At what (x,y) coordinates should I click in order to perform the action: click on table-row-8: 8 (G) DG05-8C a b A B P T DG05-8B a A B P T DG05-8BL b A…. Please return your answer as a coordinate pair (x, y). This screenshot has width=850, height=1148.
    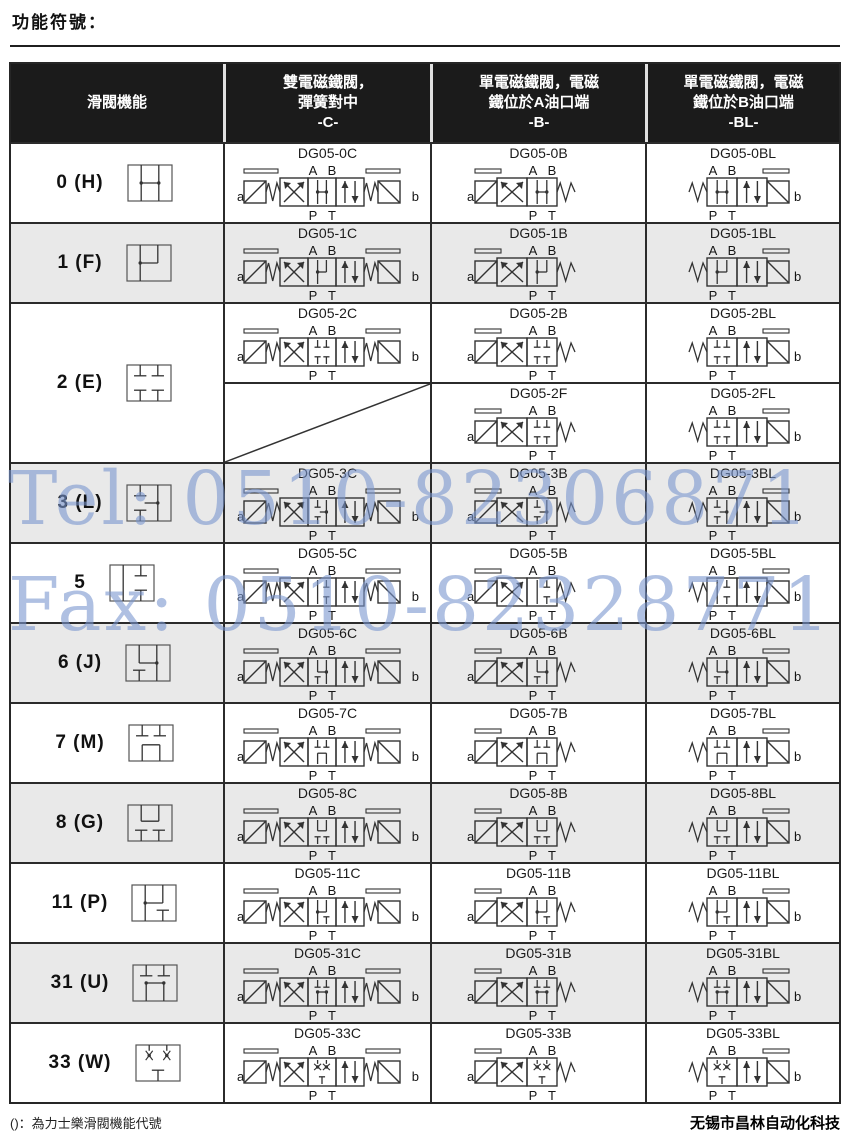
    Looking at the image, I should click on (425, 822).